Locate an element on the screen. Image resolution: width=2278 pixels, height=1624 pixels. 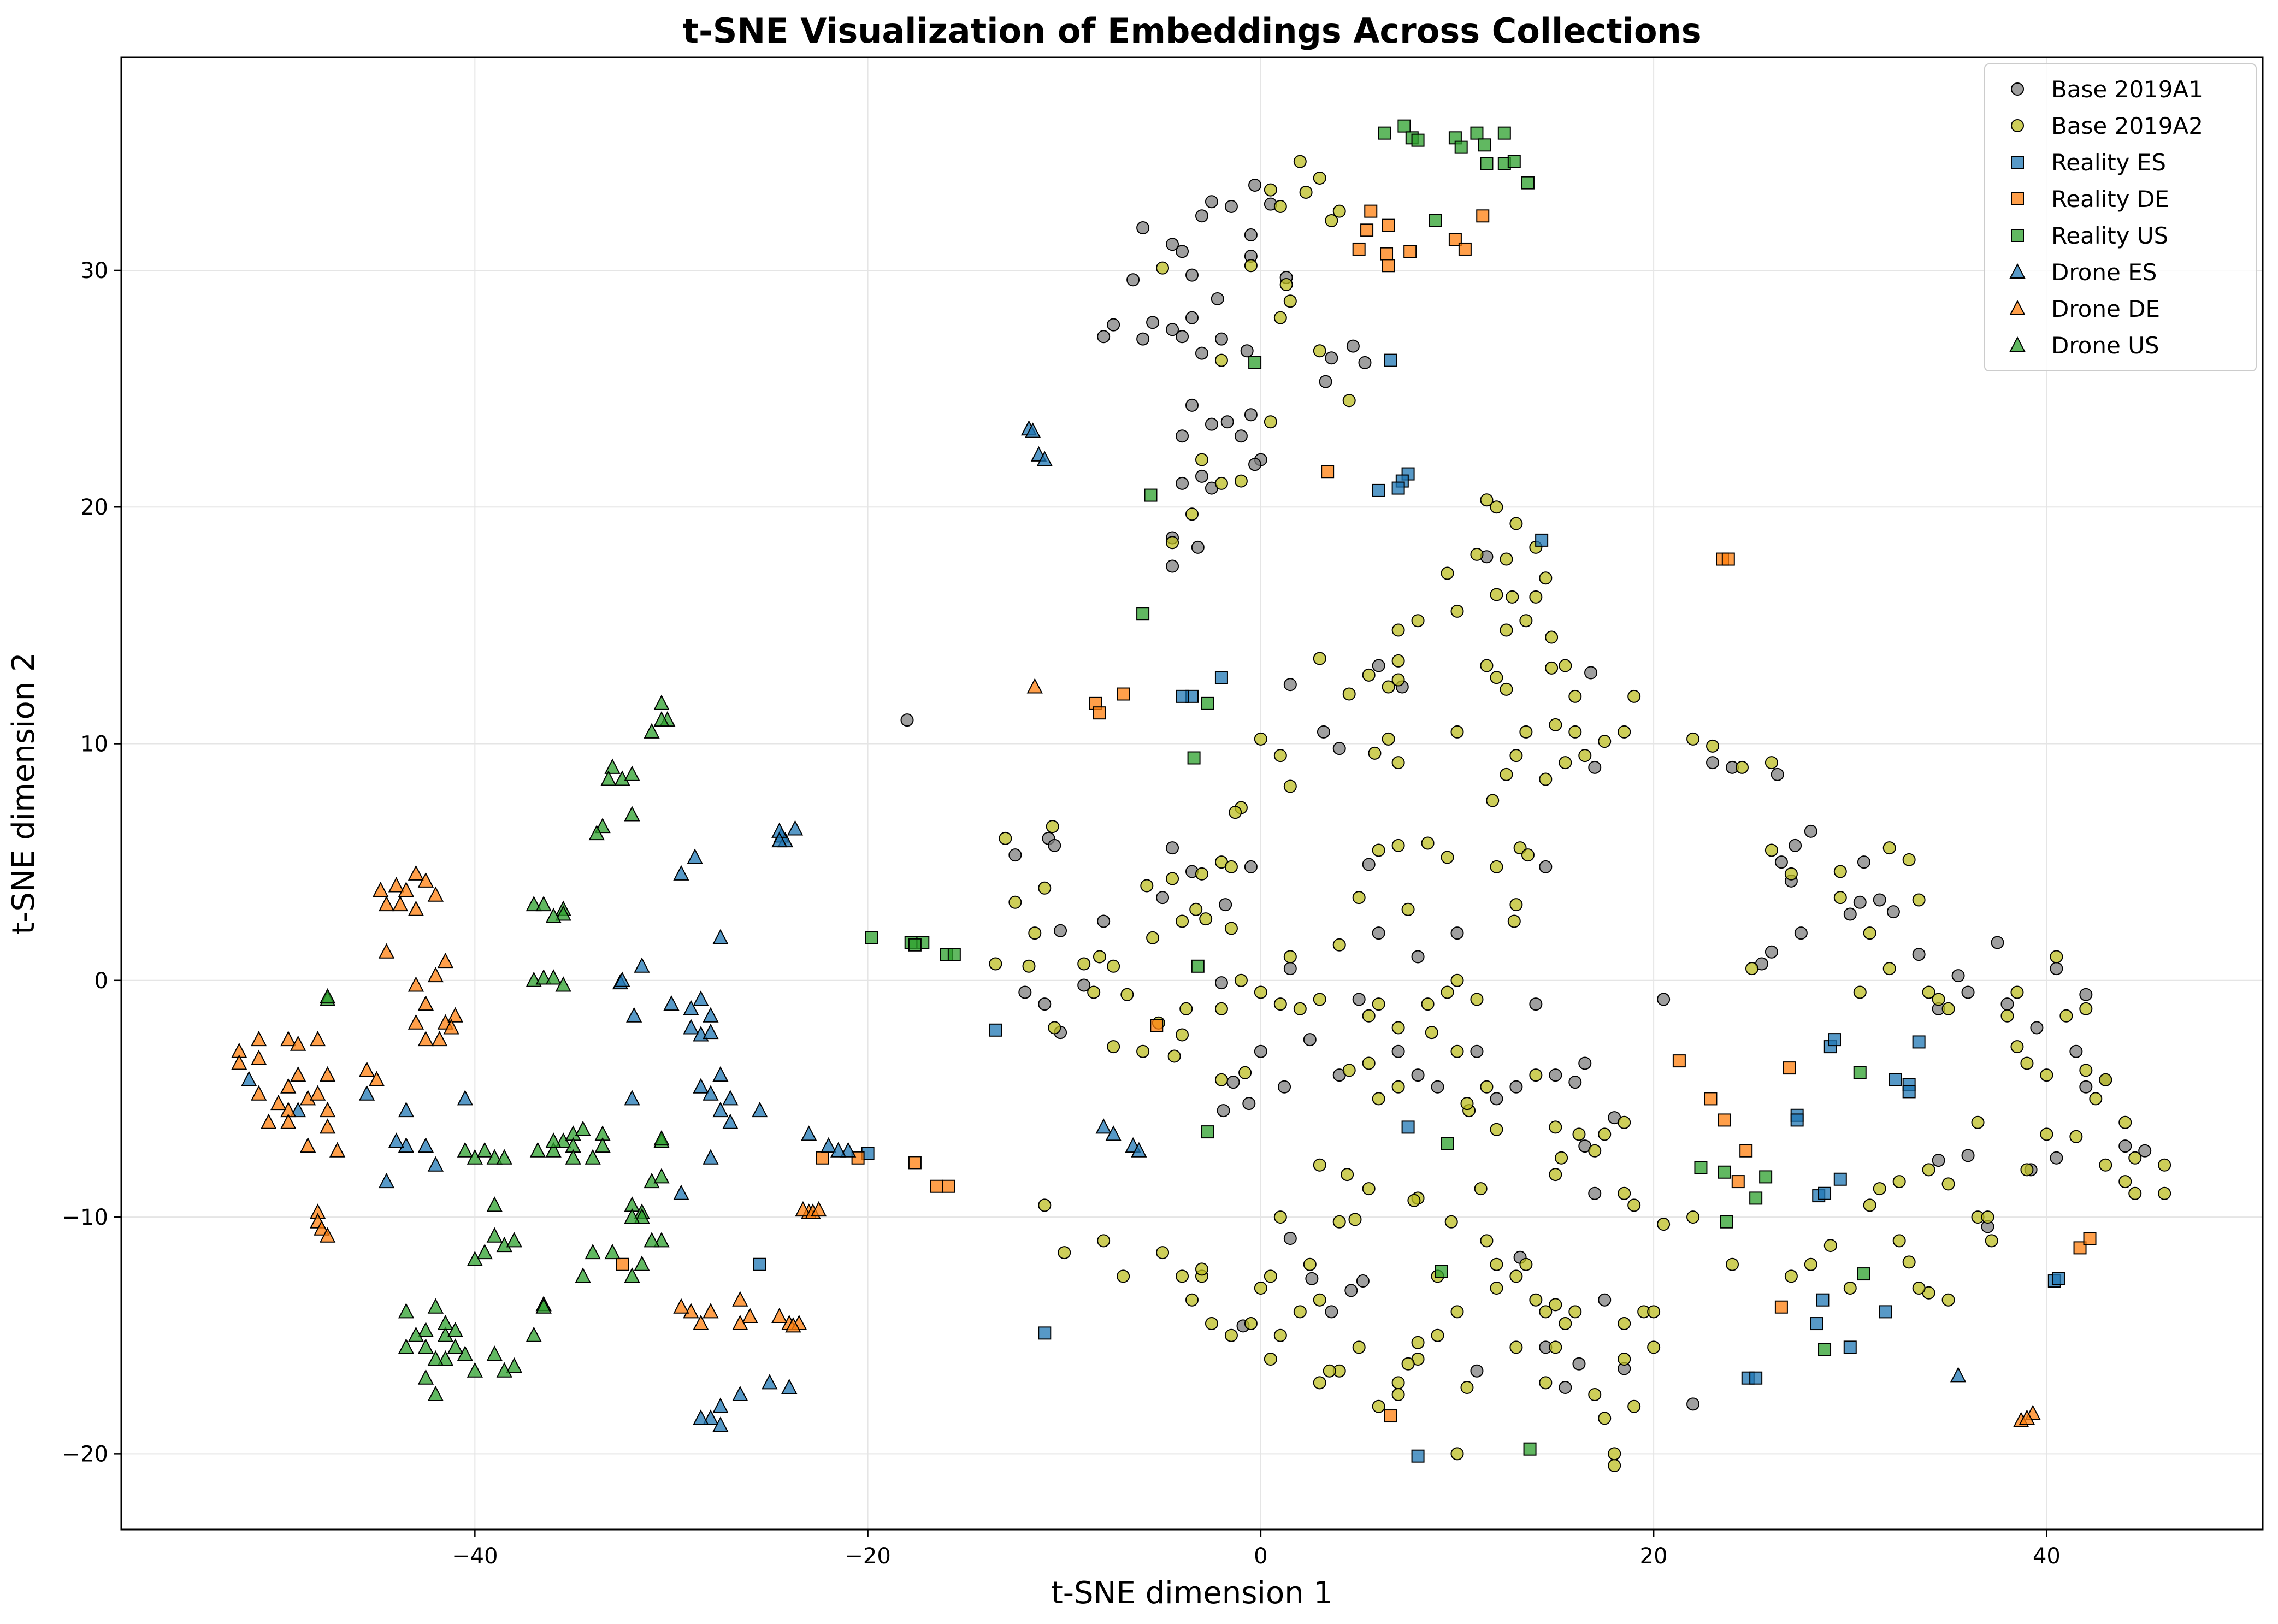
legend-entry-label: Reality DE is located at coordinates (2110, 199).